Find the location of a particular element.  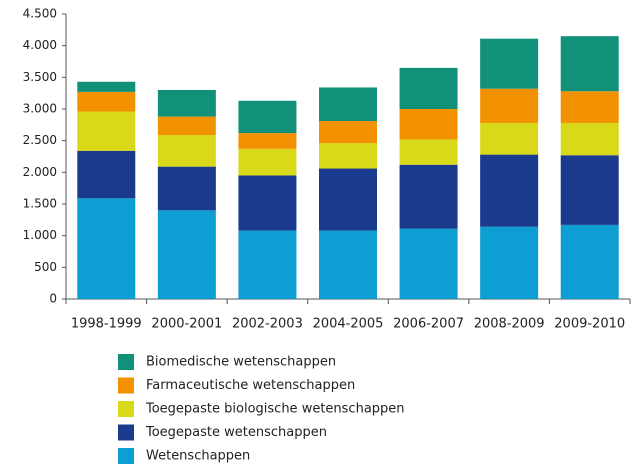

y-tick-label: 3.500 is located at coordinates (40, 77).